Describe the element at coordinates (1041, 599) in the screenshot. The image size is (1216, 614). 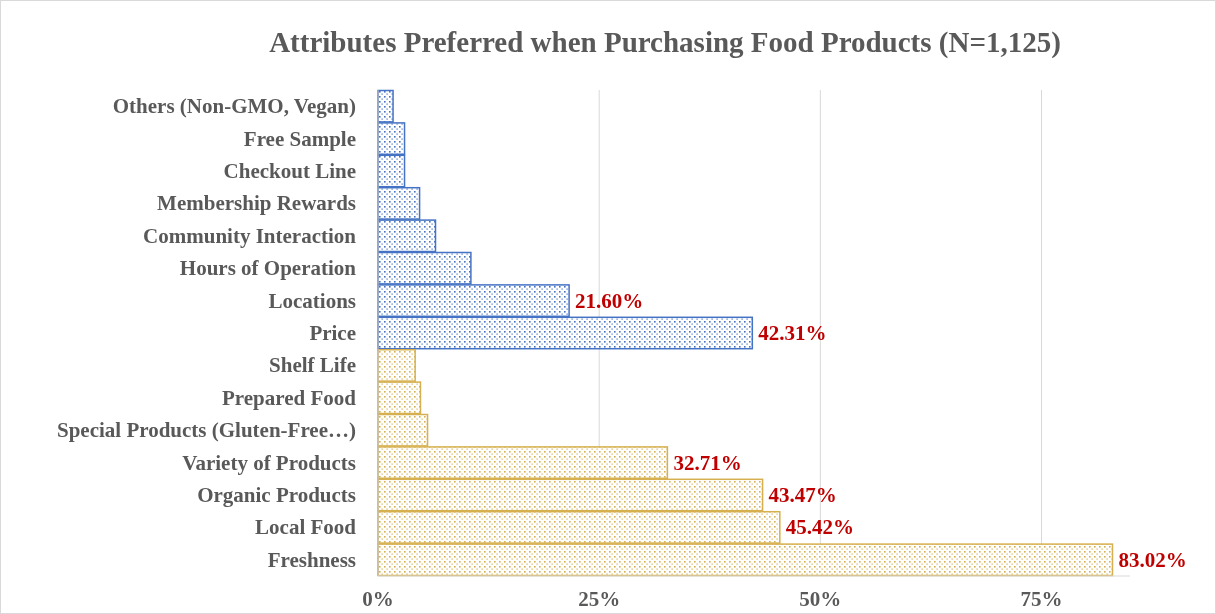
I see `x-tick-label: 75%` at that location.